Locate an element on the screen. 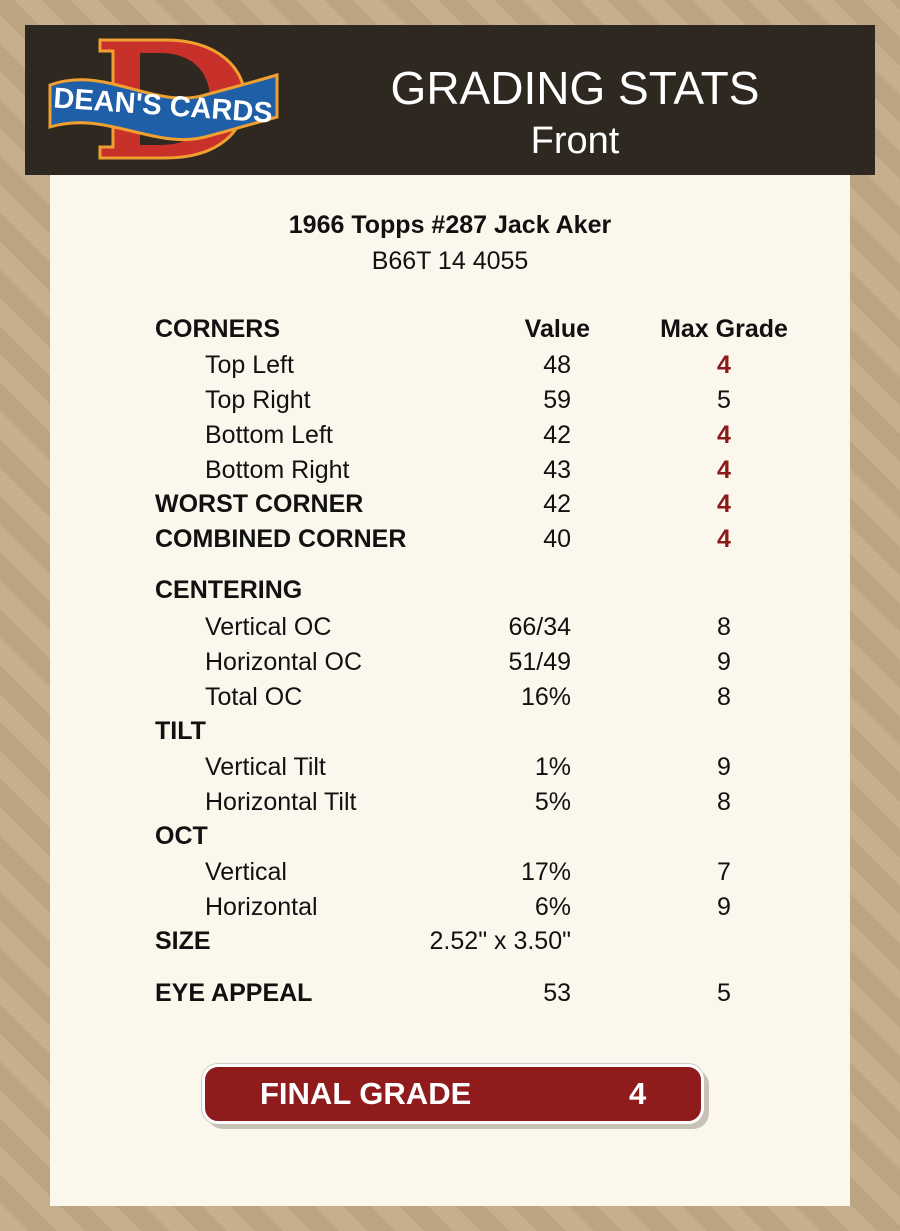  stat-label: COMBINED CORNER is located at coordinates (281, 539).